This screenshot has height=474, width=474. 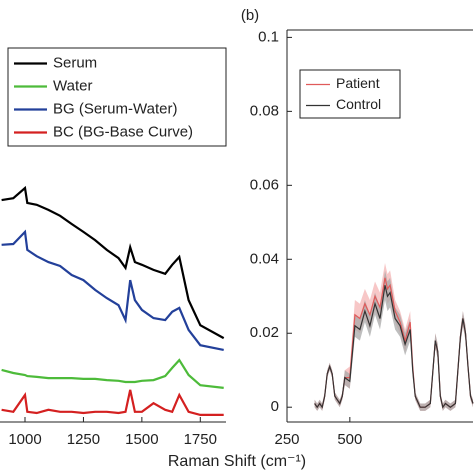 What do you see at coordinates (286, 439) in the screenshot?
I see `x-tick-label: 250` at bounding box center [286, 439].